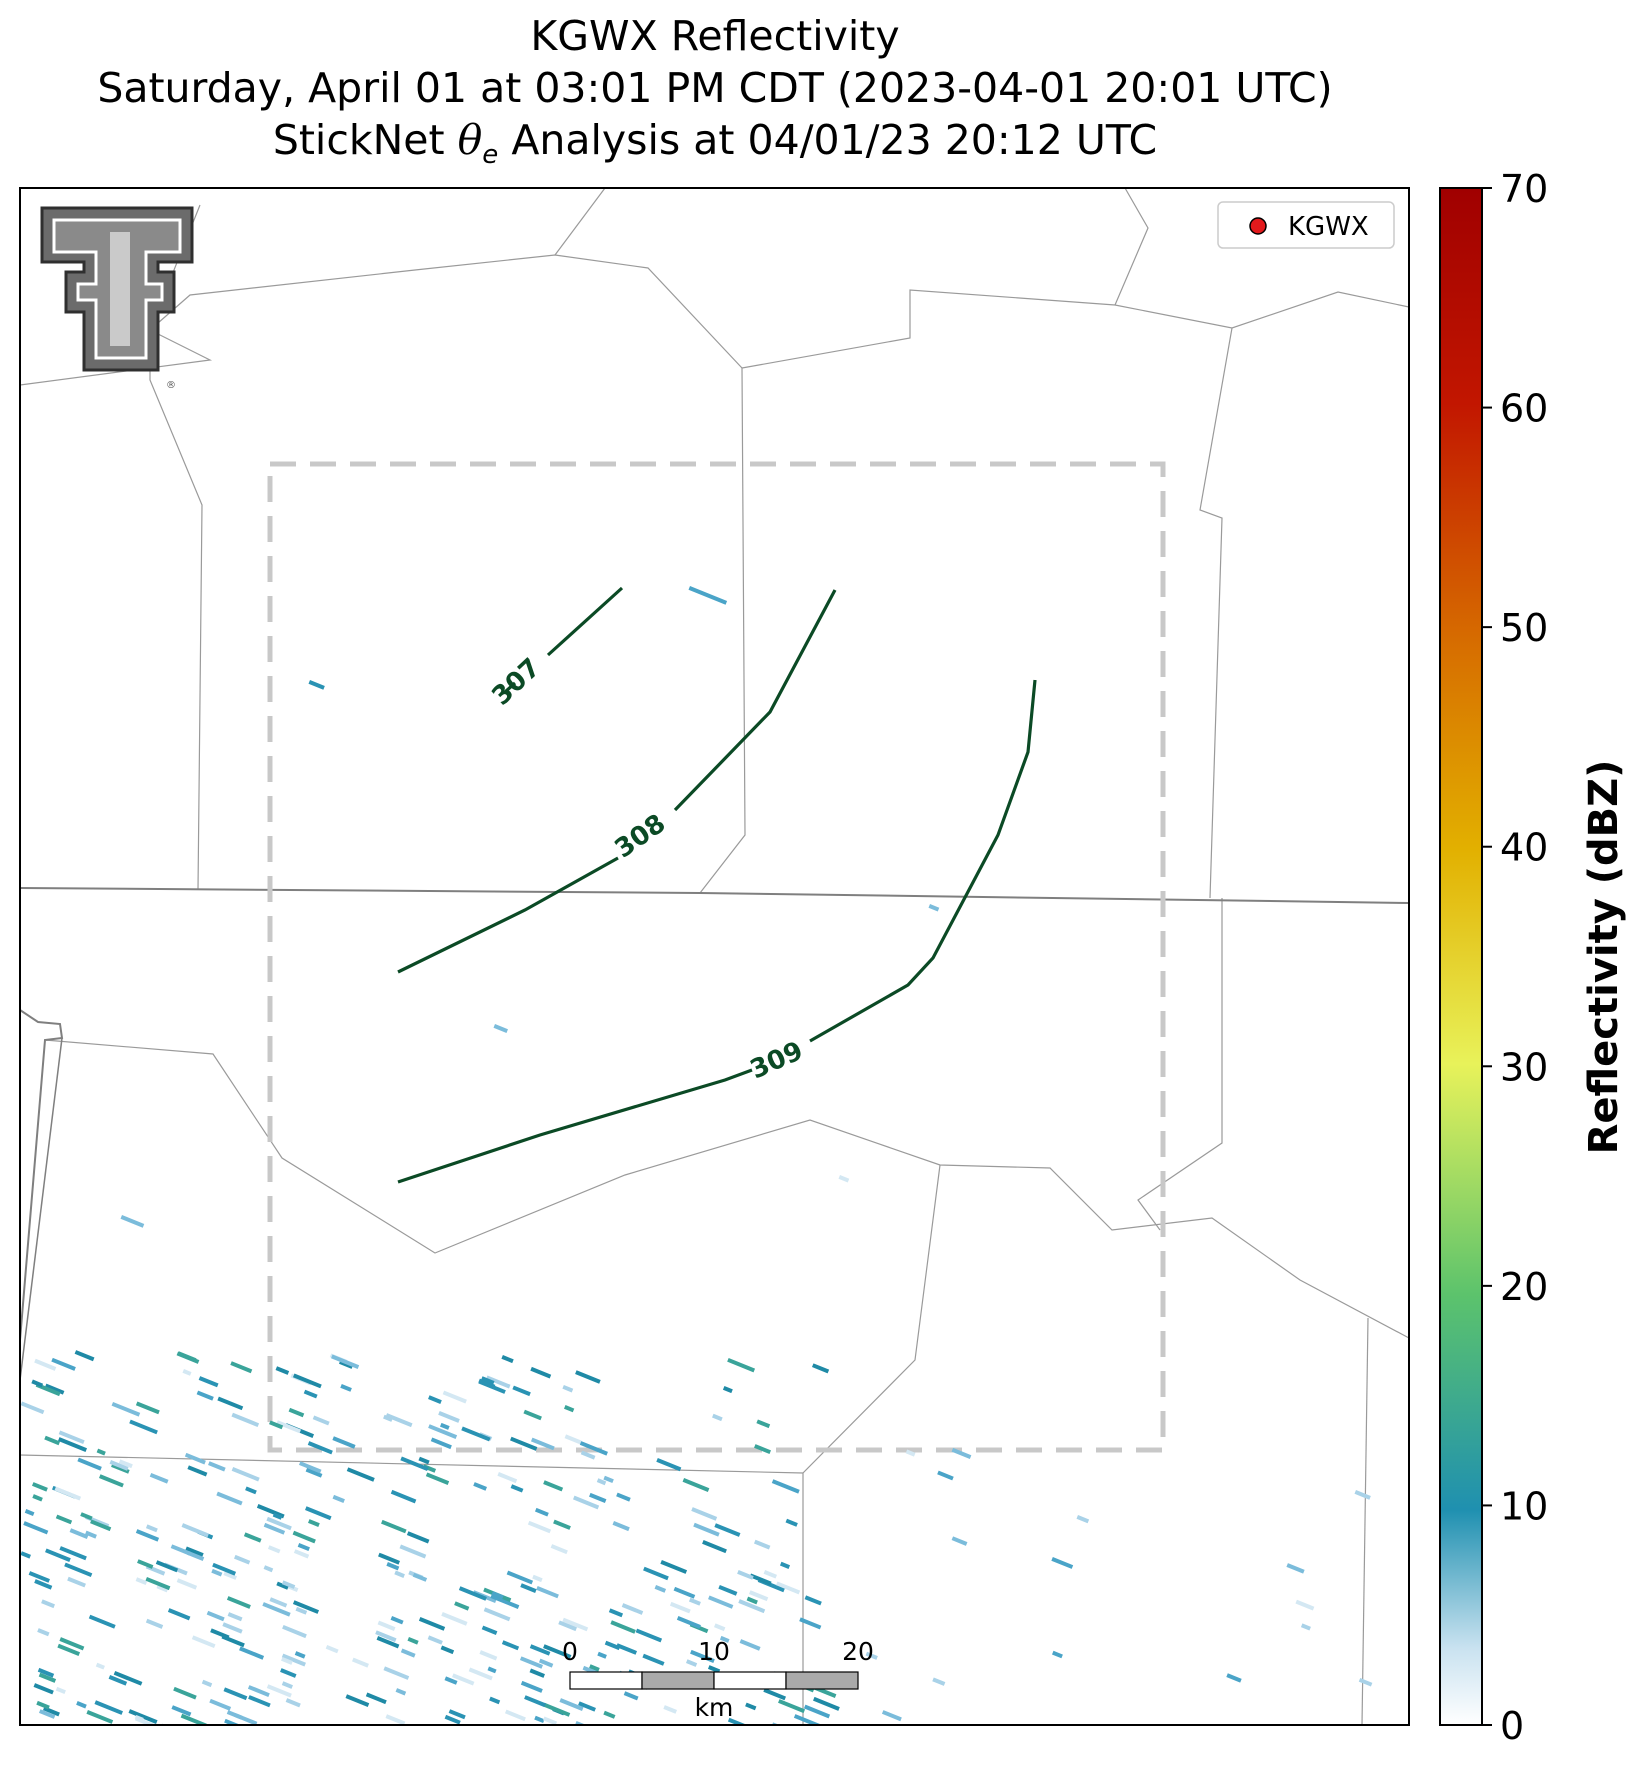  What do you see at coordinates (1604, 957) in the screenshot?
I see `colorbar-label: Reflectivity (dBZ)` at bounding box center [1604, 957].